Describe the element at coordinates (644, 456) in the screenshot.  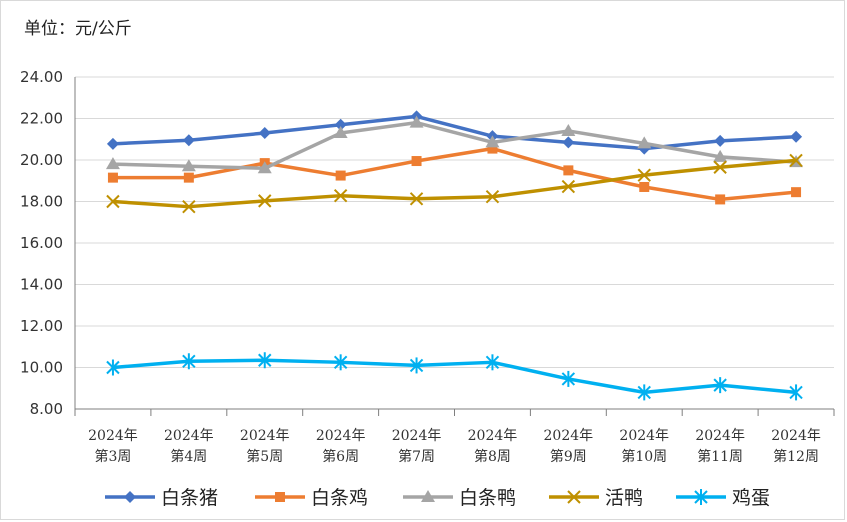
I see `x-tick-label-week: 第10周` at that location.